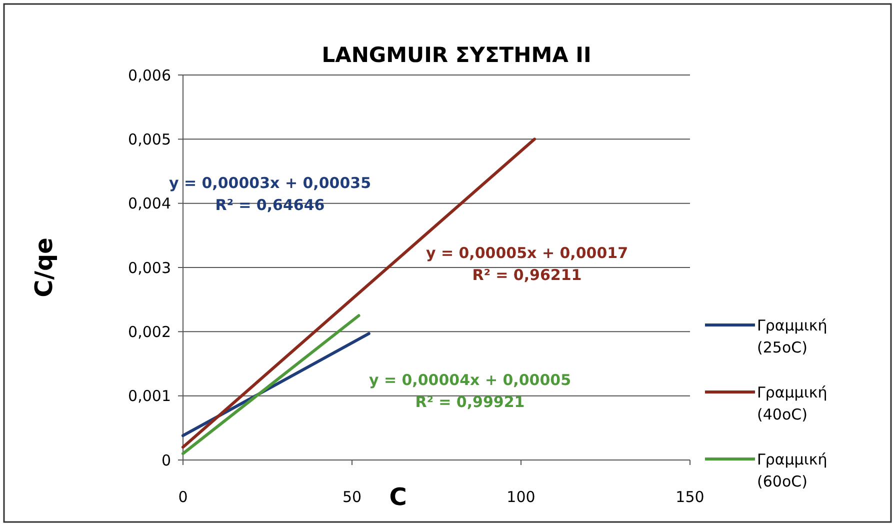  What do you see at coordinates (149, 75) in the screenshot?
I see `y-tick-label: 0,006` at bounding box center [149, 75].